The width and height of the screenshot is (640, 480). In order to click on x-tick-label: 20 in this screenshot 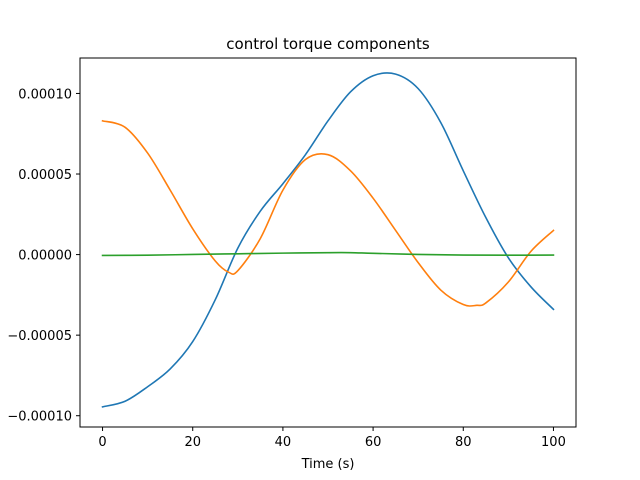, I will do `click(192, 442)`.